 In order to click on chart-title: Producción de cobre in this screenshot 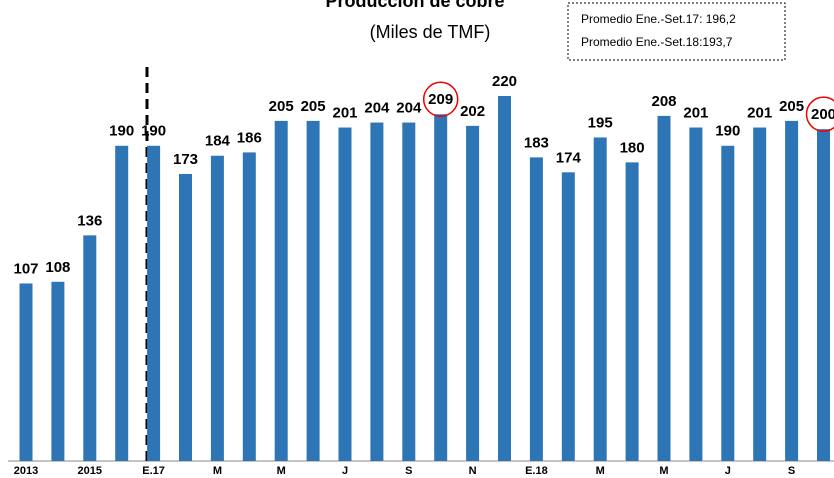, I will do `click(414, 5)`.